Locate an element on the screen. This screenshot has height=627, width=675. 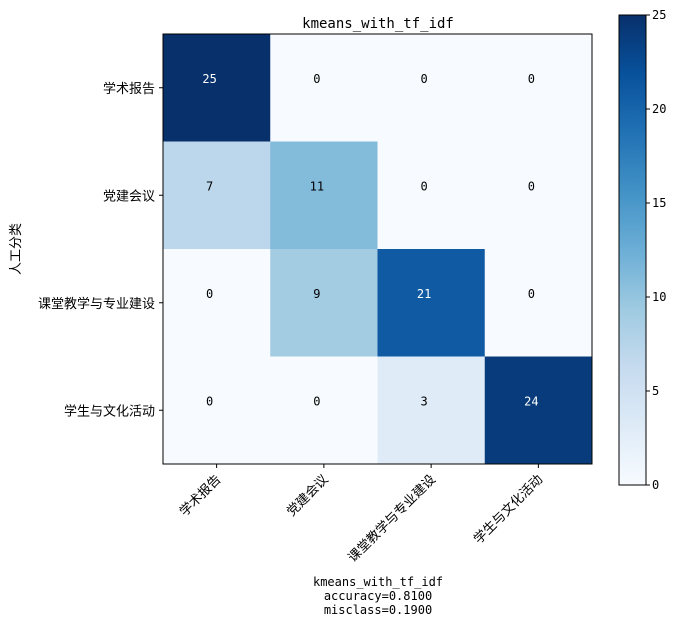
y-tick-label: 课堂教学与专业建设 is located at coordinates (96, 304).